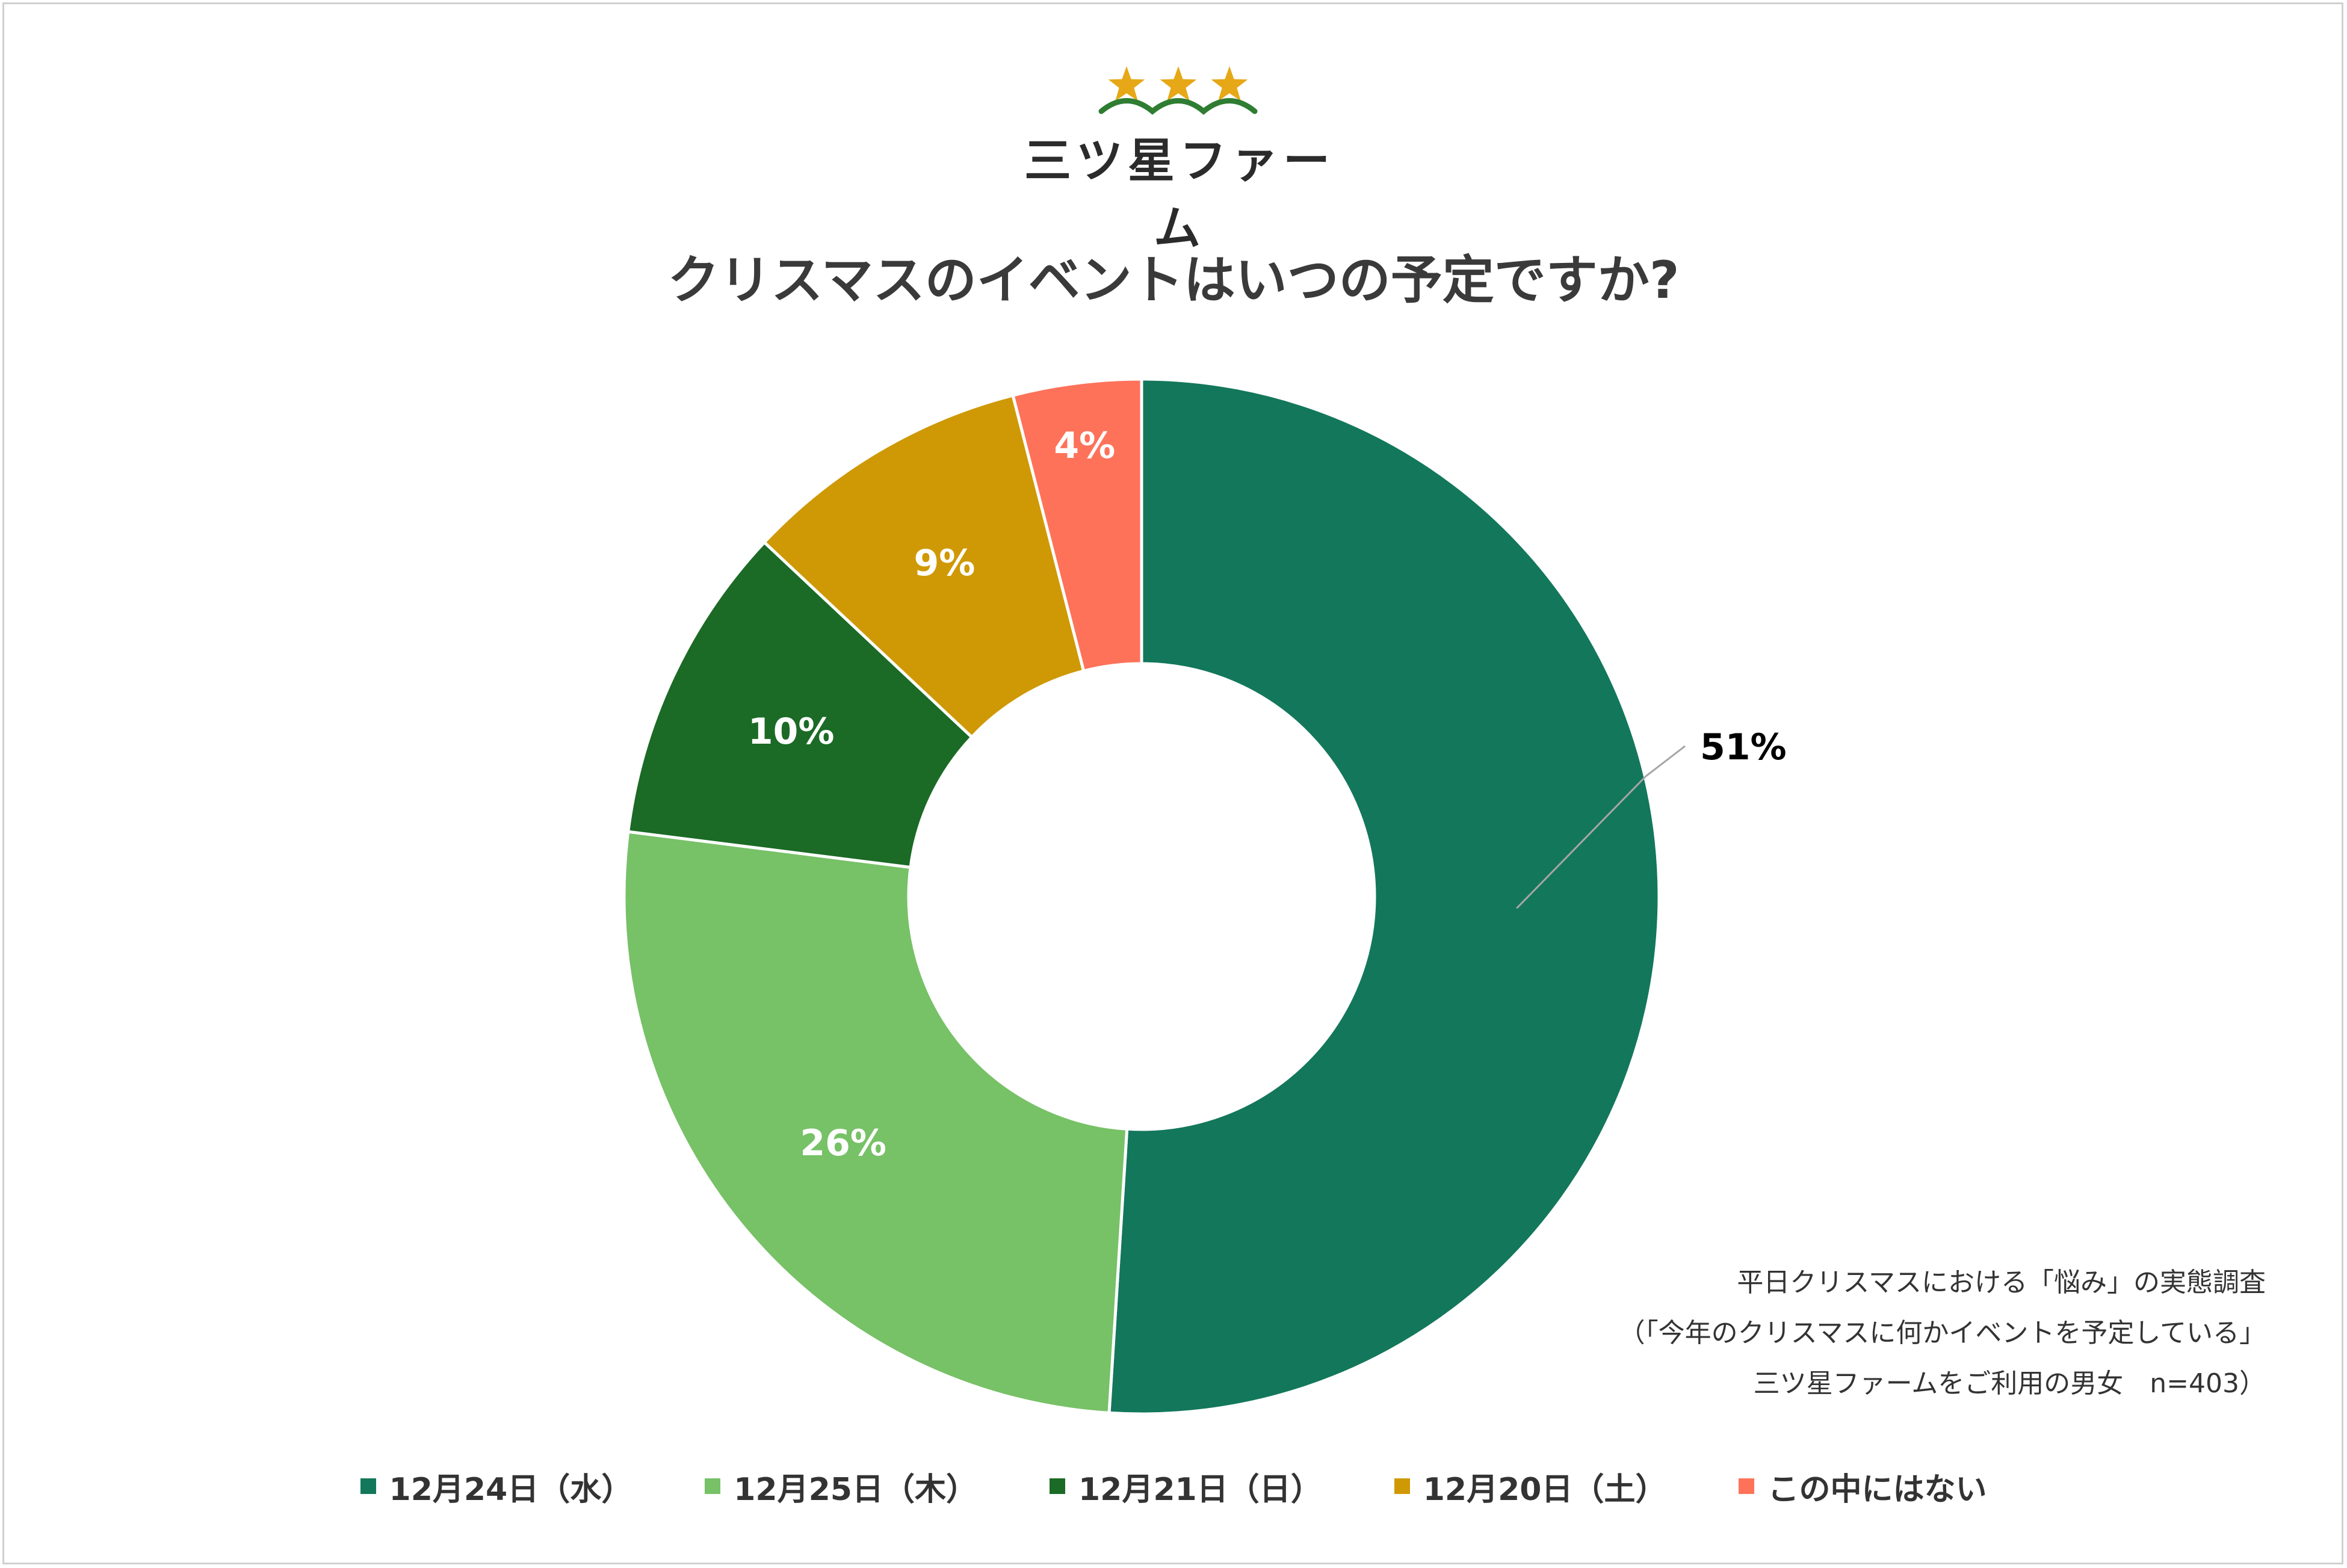  I want to click on slice-label: 9%, so click(944, 563).